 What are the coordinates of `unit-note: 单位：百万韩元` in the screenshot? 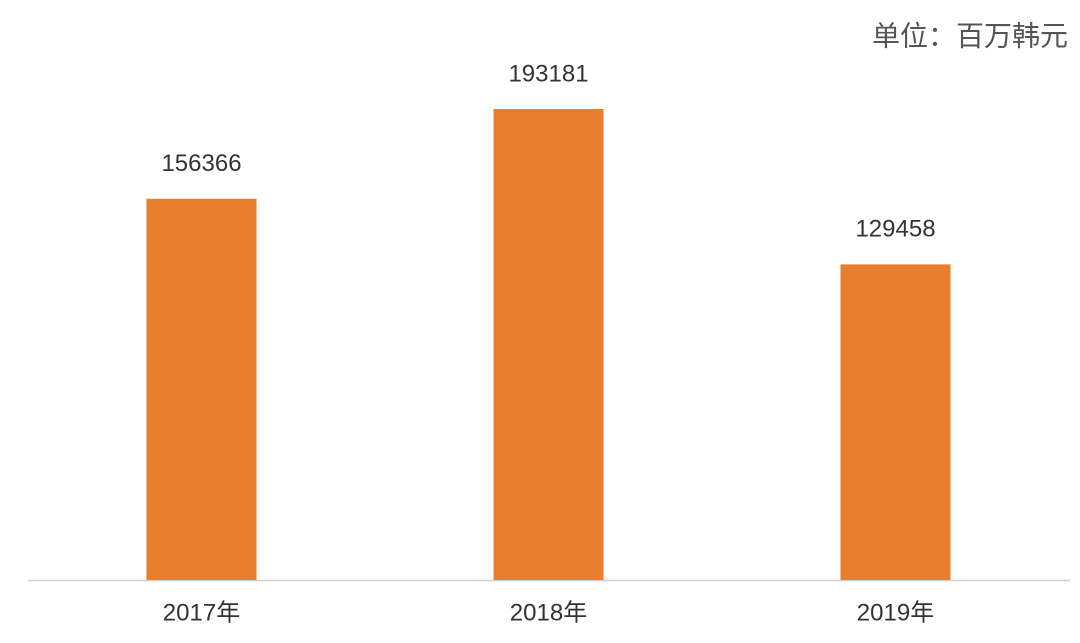 It's located at (970, 36).